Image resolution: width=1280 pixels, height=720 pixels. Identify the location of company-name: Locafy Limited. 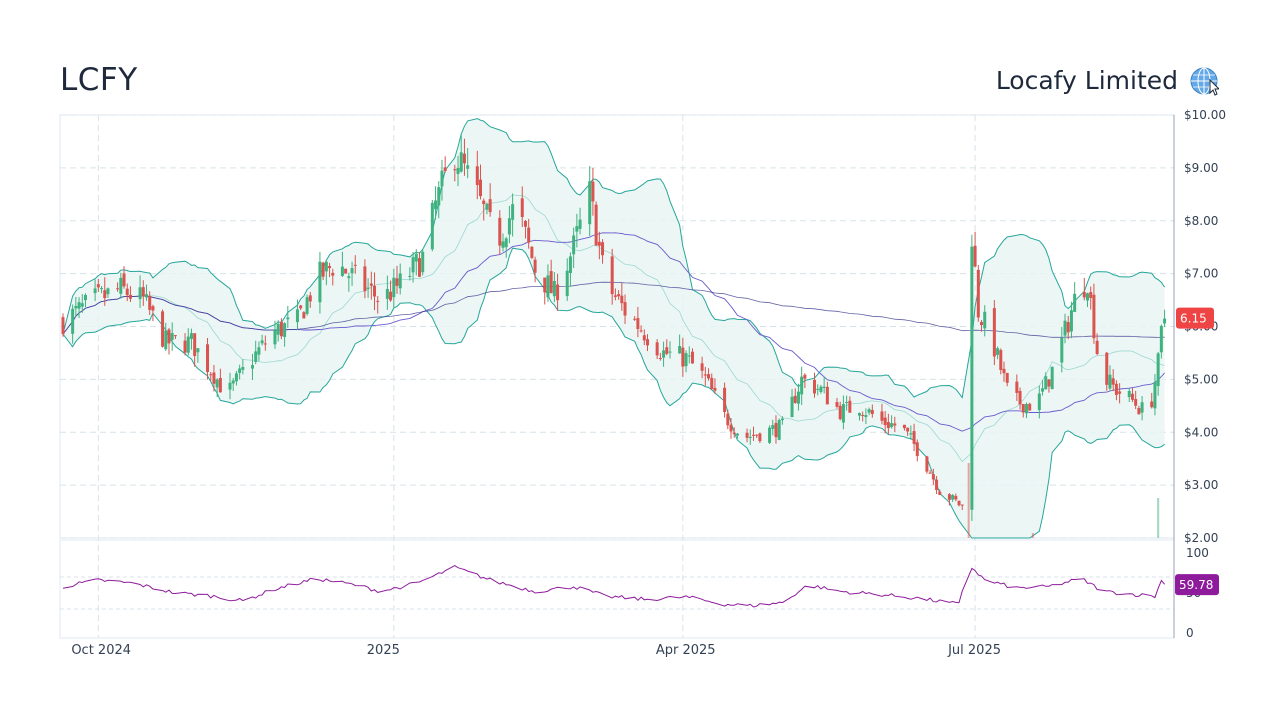
(1086, 80).